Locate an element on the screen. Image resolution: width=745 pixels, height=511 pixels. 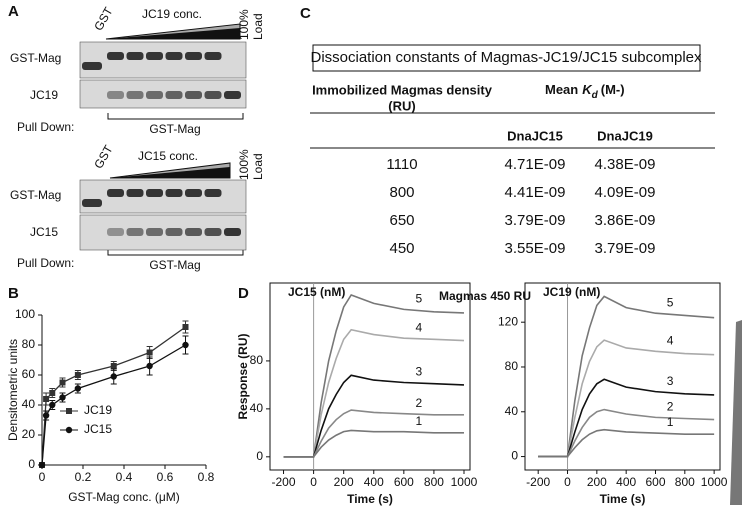
curve-label: 4 is located at coordinates (419, 327).